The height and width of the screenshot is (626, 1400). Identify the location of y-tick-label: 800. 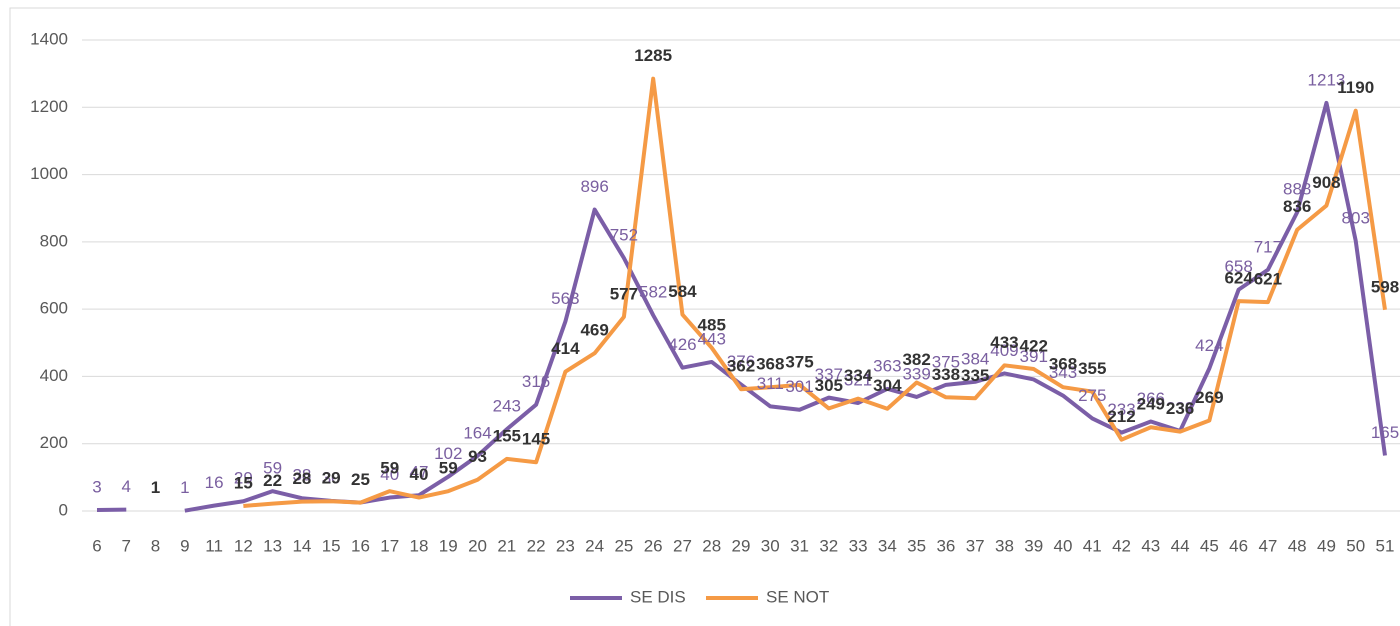
(54, 240).